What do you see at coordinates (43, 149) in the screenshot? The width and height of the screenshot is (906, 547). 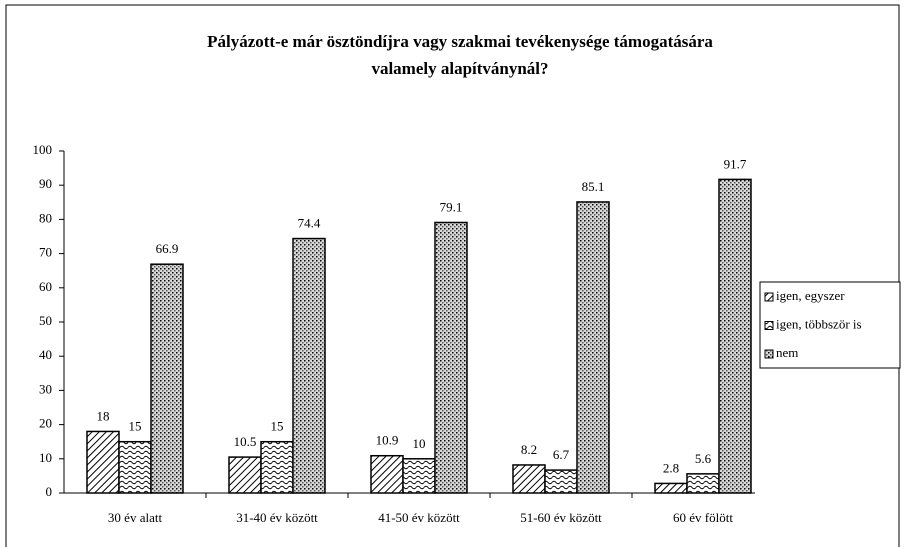 I see `y-tick-label: 100` at bounding box center [43, 149].